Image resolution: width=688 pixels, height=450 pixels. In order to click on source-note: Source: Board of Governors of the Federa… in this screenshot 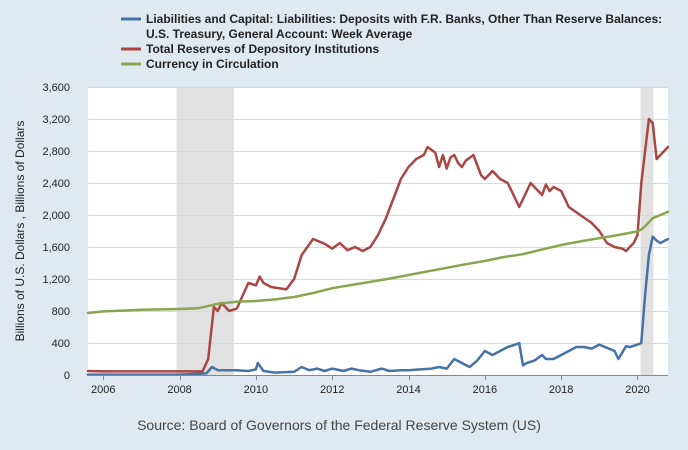, I will do `click(339, 425)`.